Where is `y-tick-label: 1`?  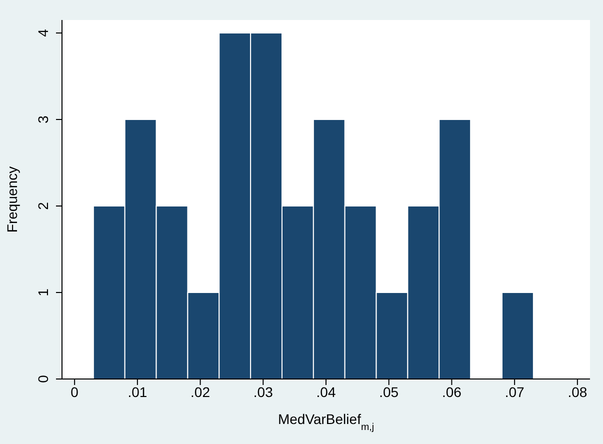
y-tick-label: 1 is located at coordinates (43, 292).